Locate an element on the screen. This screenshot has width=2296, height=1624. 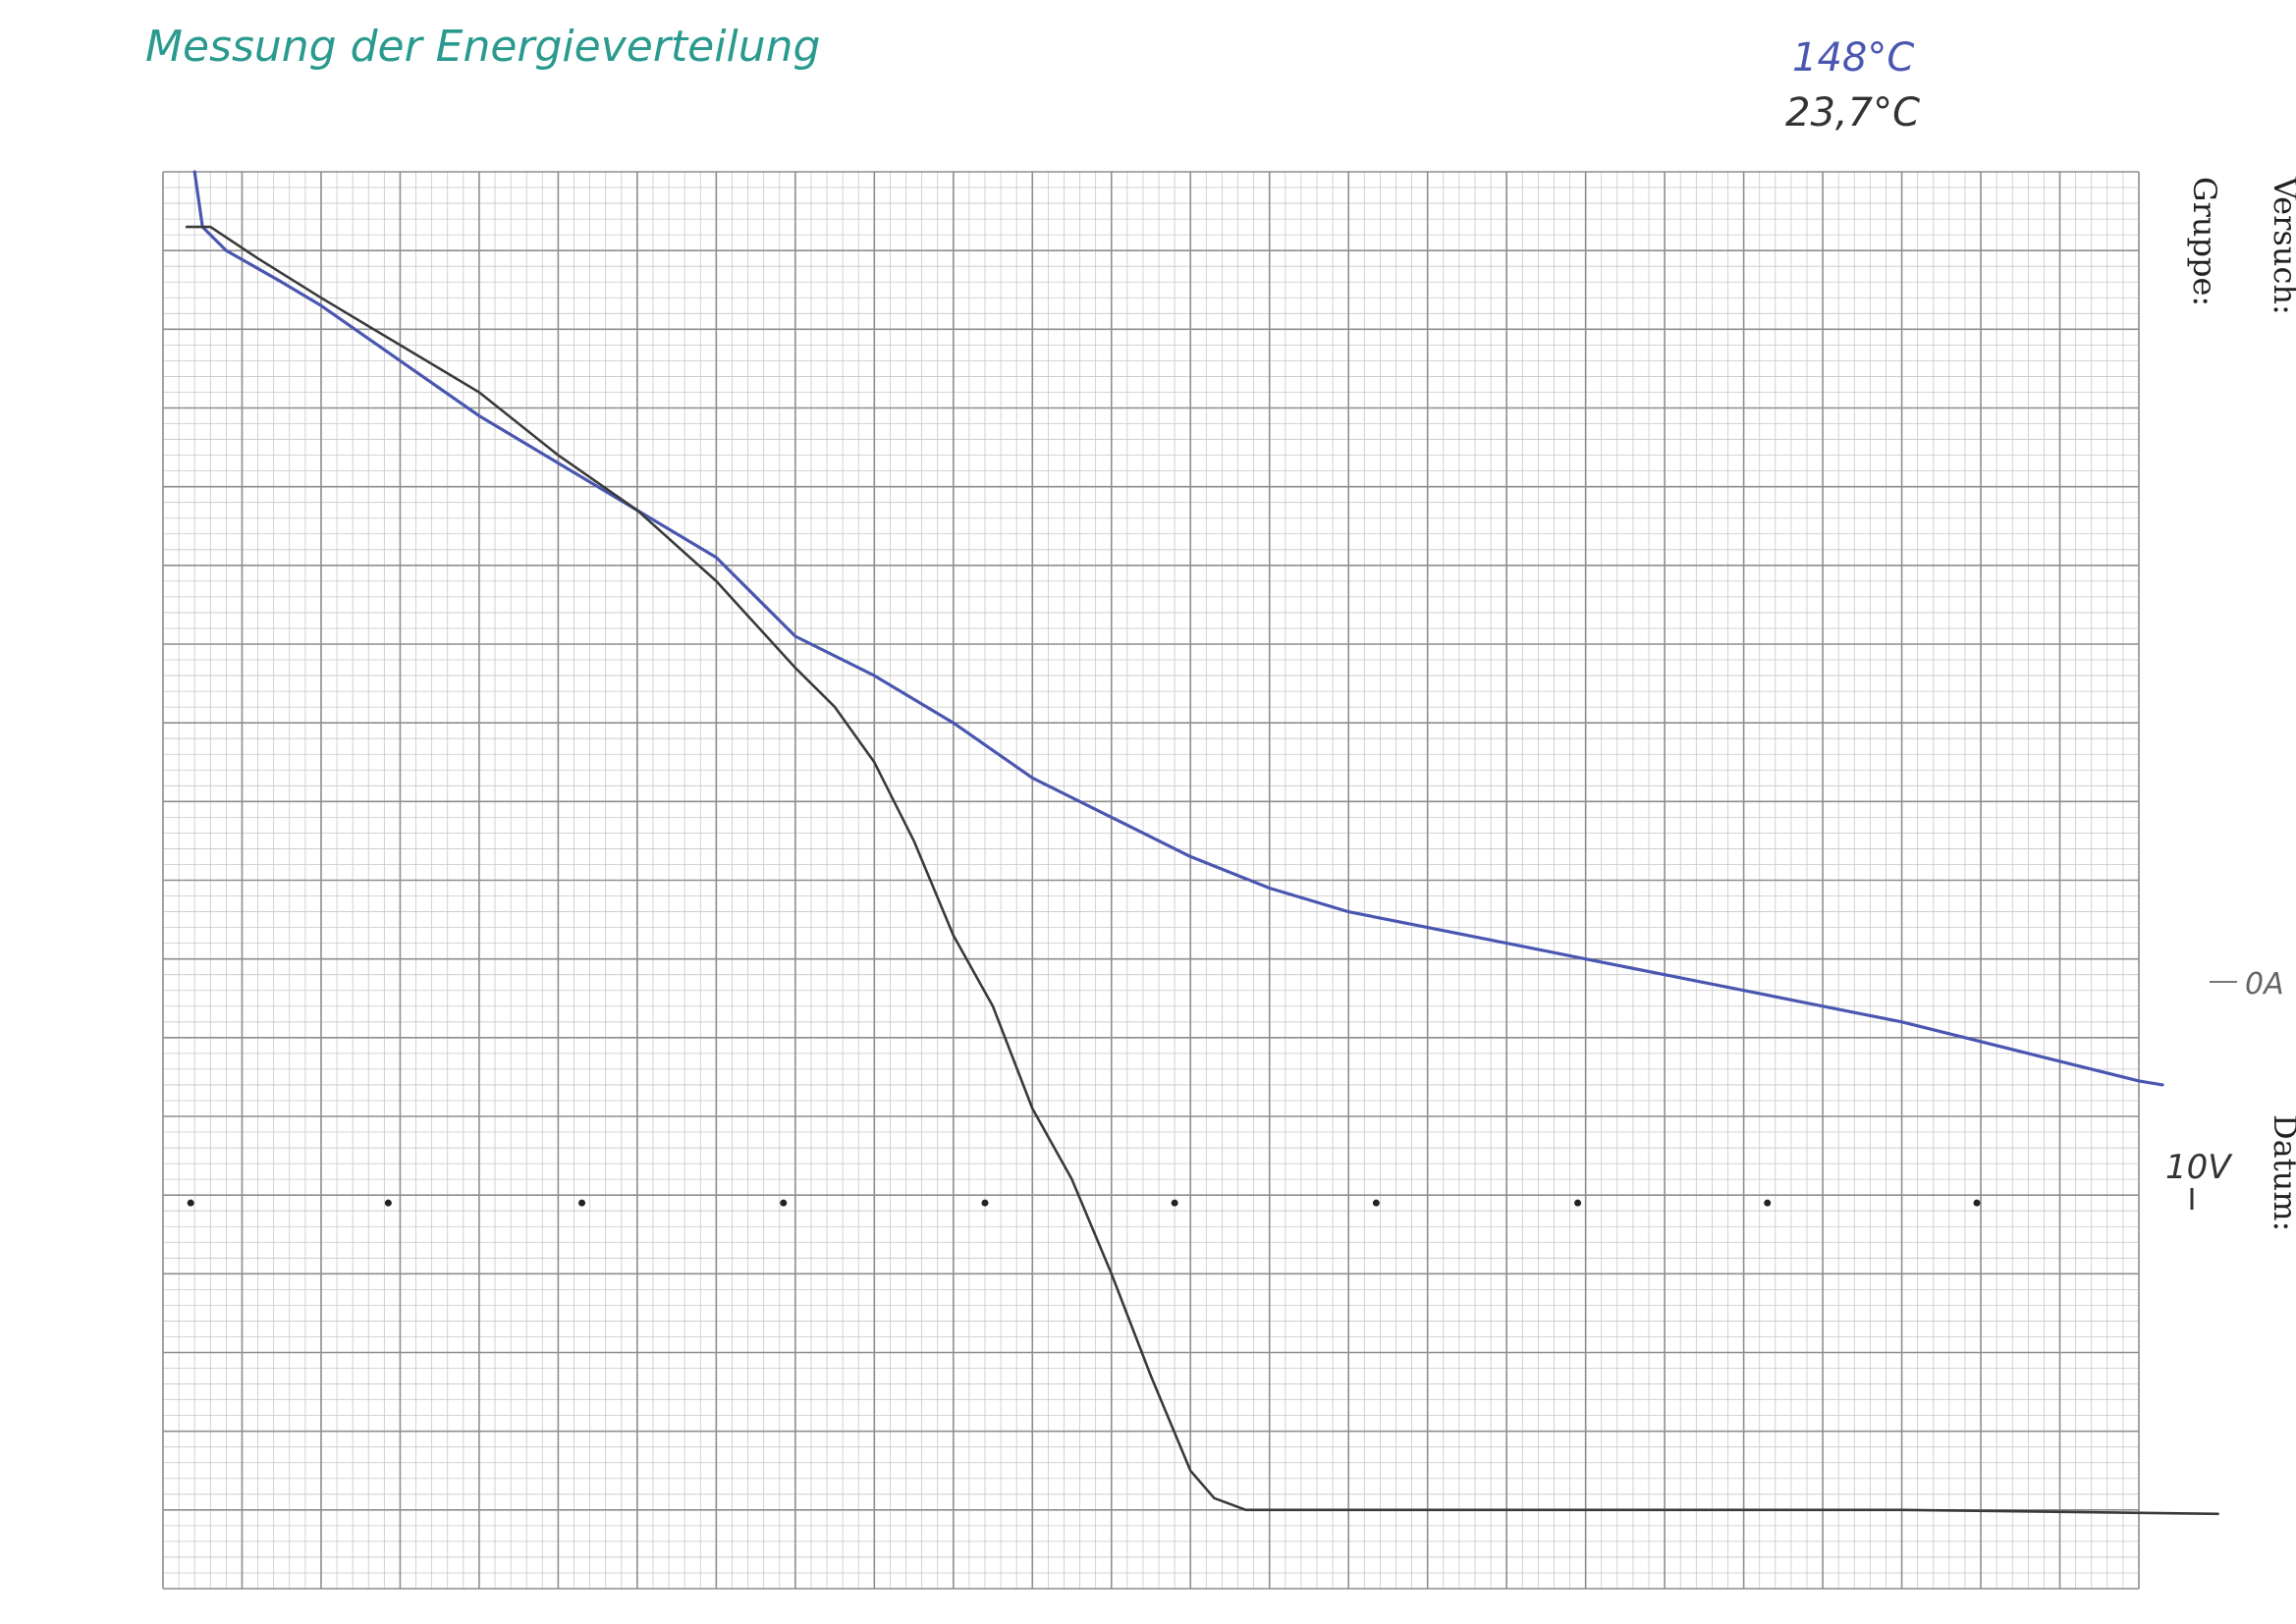
sheet-label-versuch: Versuch: is located at coordinates (2281, 245).